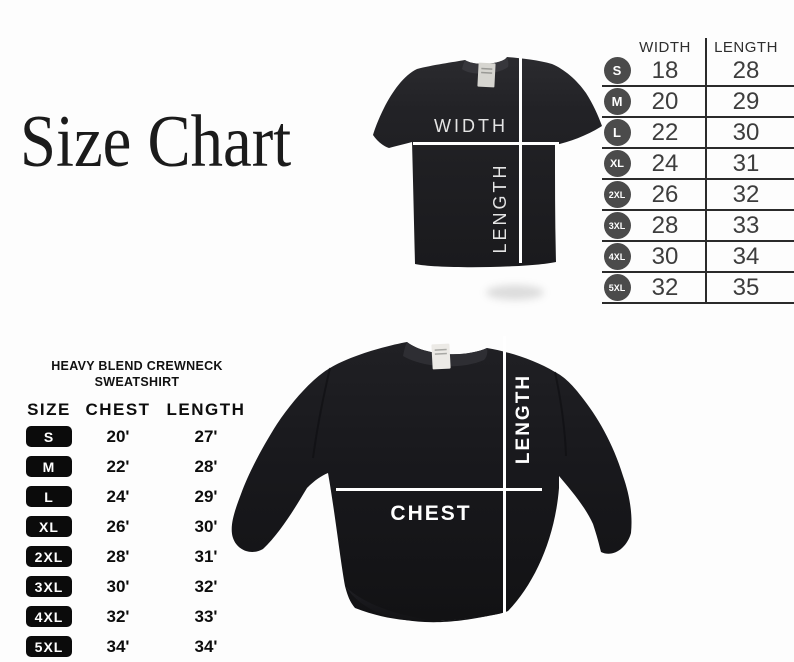 Image resolution: width=794 pixels, height=662 pixels. What do you see at coordinates (137, 557) in the screenshot?
I see `table-row: 2XL 28' 31'` at bounding box center [137, 557].